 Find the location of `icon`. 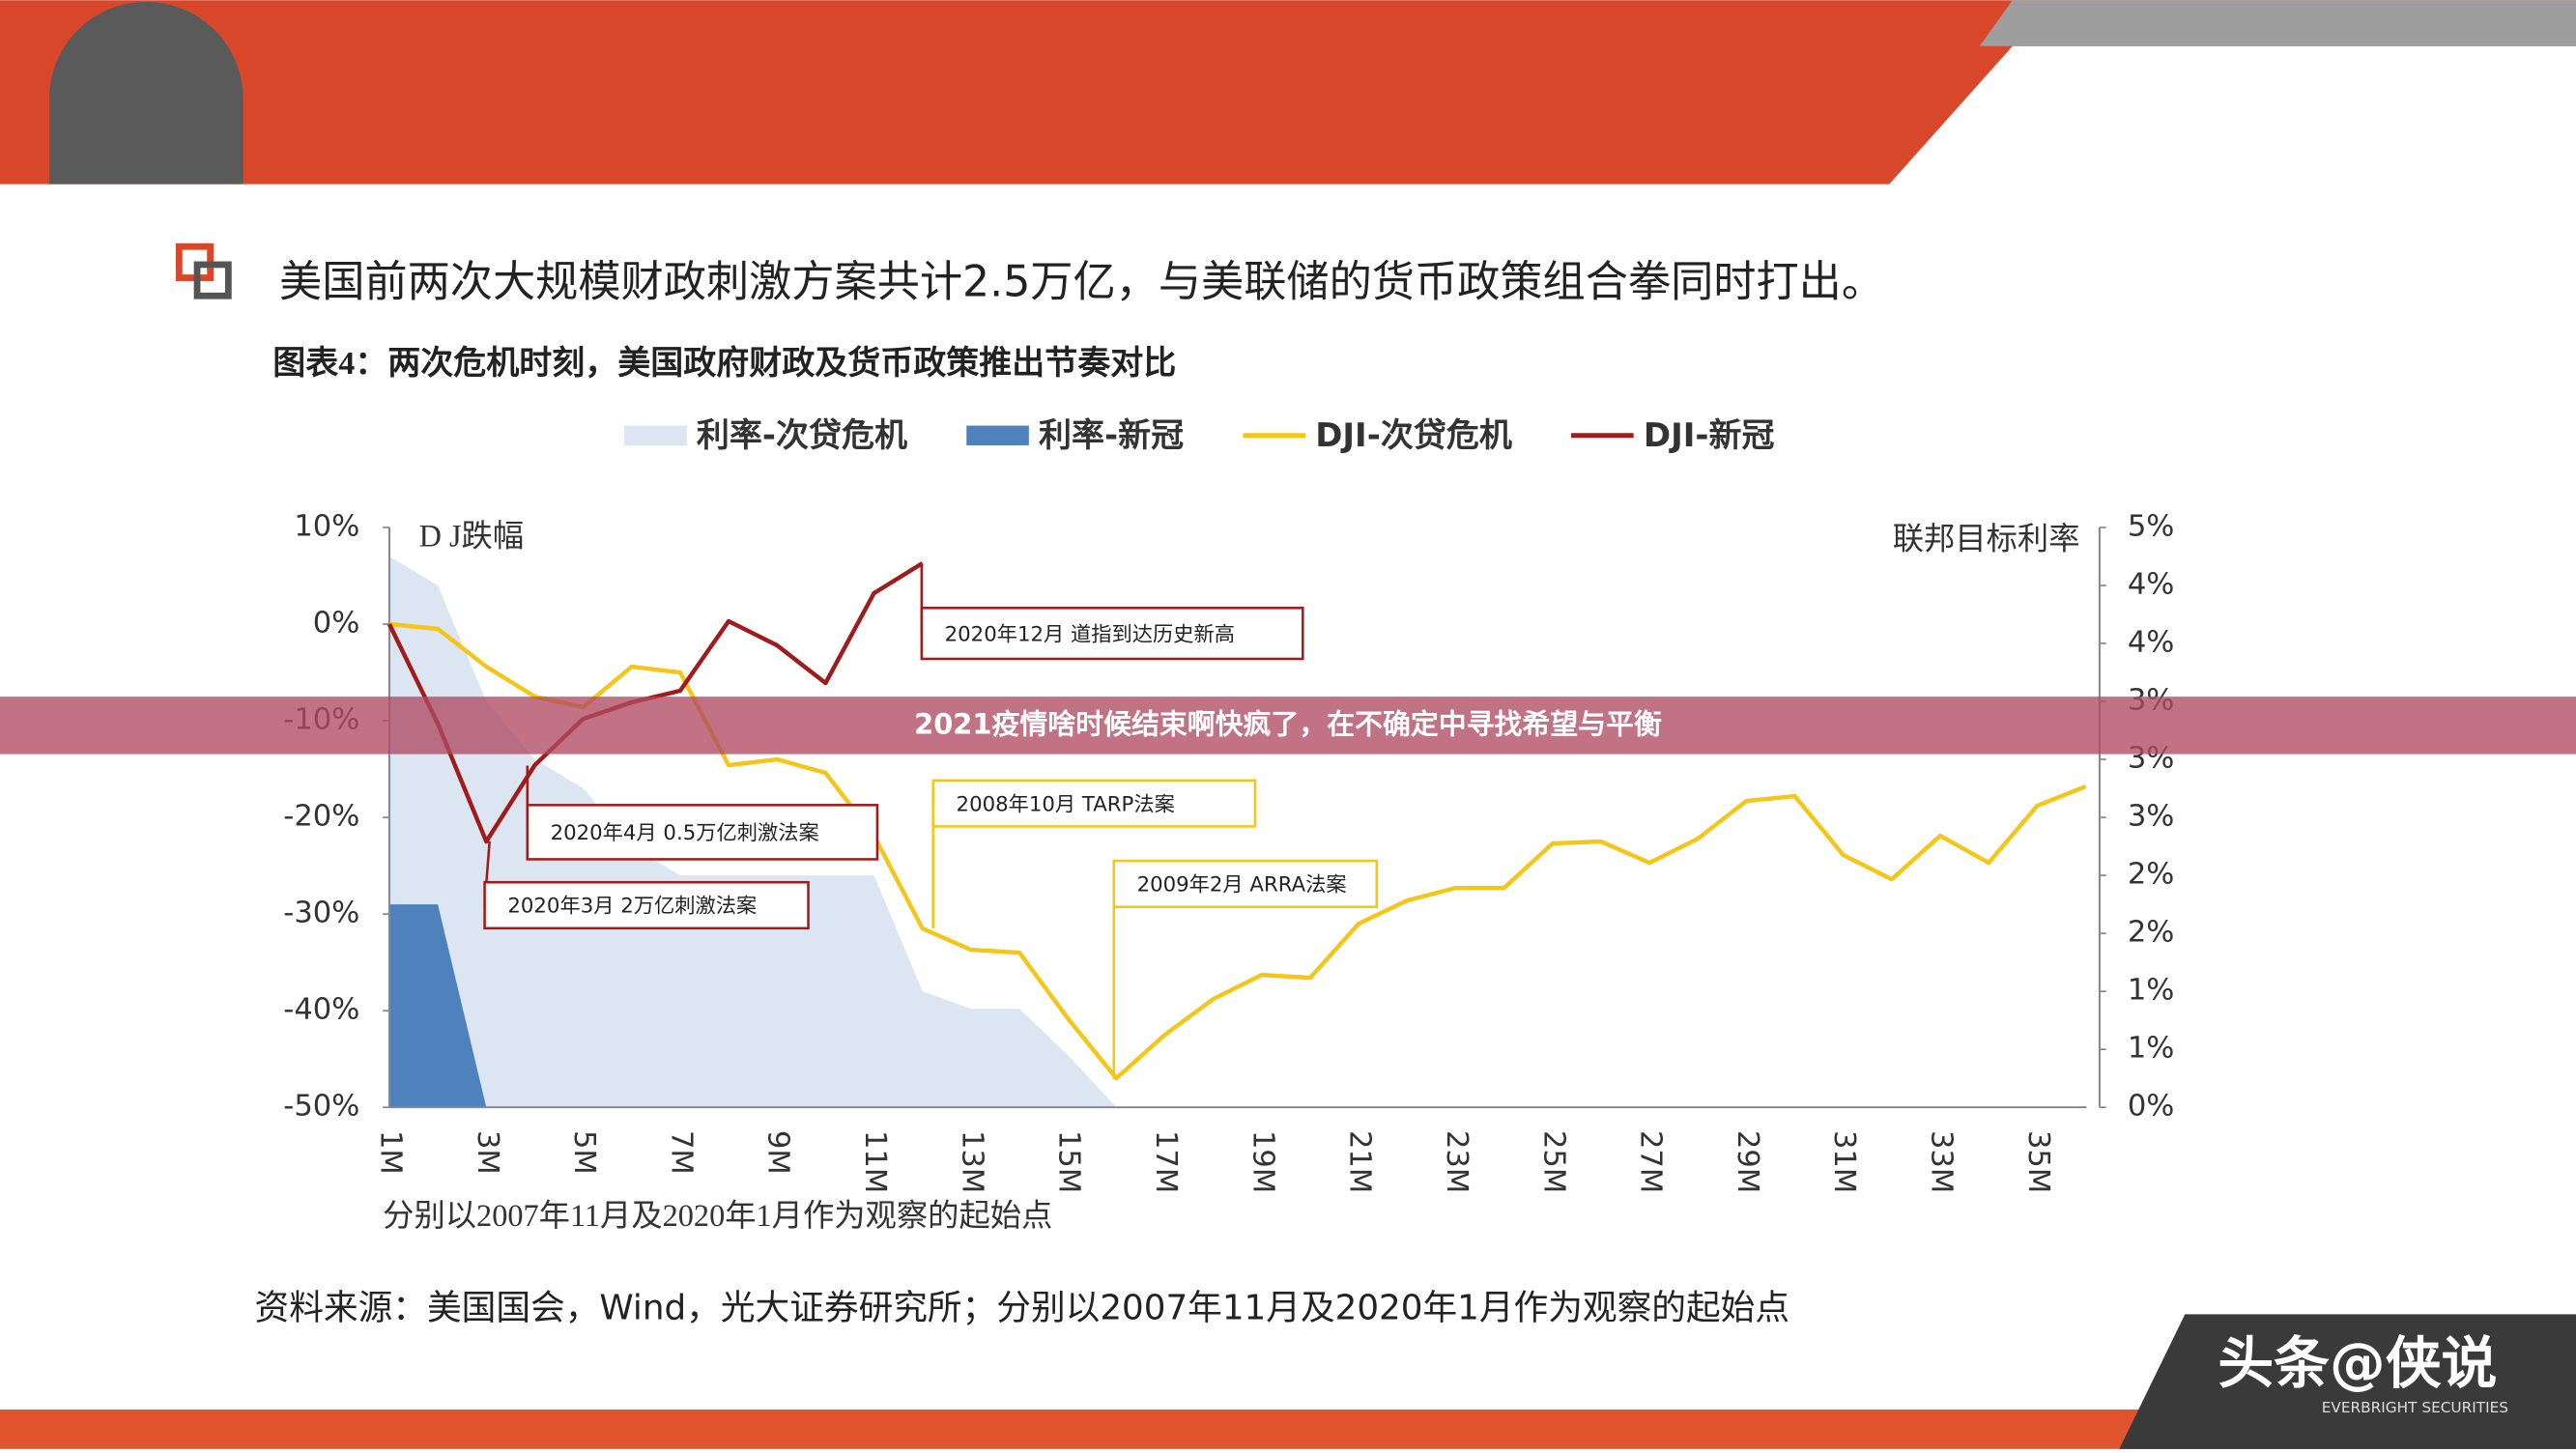

icon is located at coordinates (213, 280).